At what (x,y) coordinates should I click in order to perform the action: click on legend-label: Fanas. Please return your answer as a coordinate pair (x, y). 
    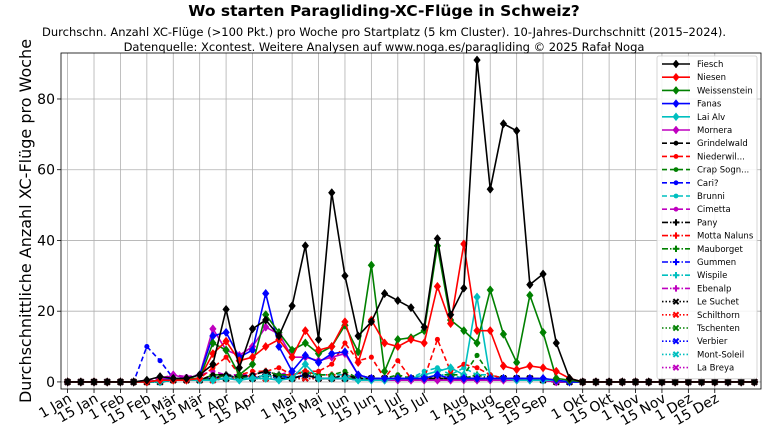
    Looking at the image, I should click on (709, 105).